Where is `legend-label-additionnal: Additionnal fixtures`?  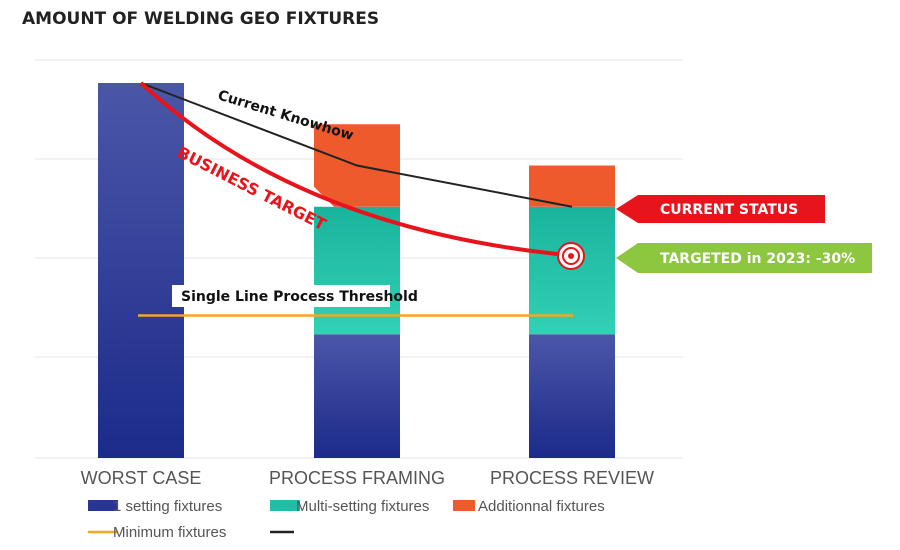
legend-label-additionnal: Additionnal fixtures is located at coordinates (541, 506).